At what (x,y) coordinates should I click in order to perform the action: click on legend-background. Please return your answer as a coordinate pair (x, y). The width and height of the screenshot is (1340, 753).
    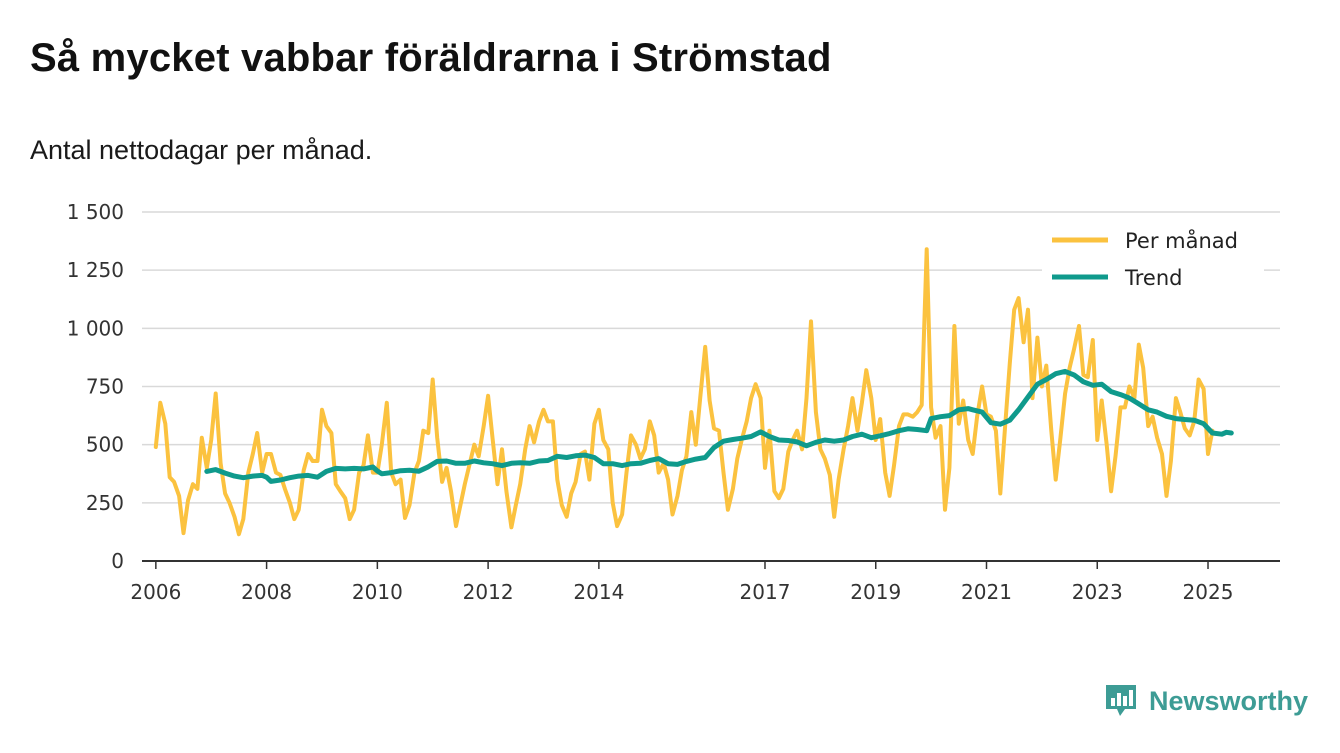
    Looking at the image, I should click on (1153, 262).